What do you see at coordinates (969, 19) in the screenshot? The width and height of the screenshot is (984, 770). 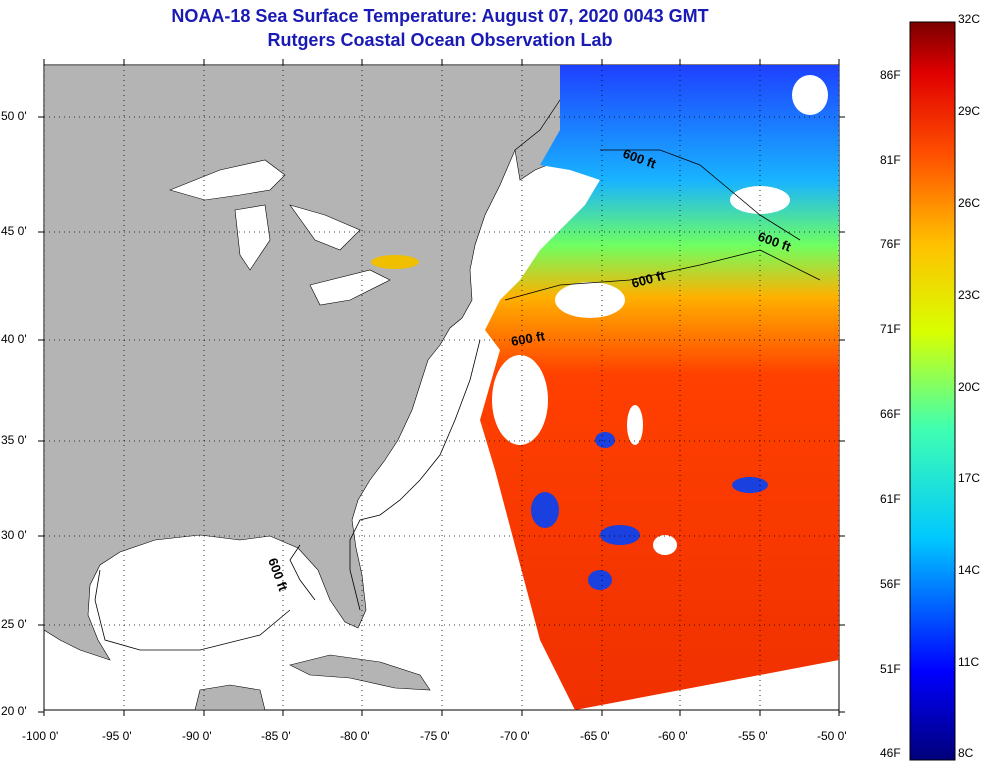 I see `colorbar-celsius-label: 32C` at bounding box center [969, 19].